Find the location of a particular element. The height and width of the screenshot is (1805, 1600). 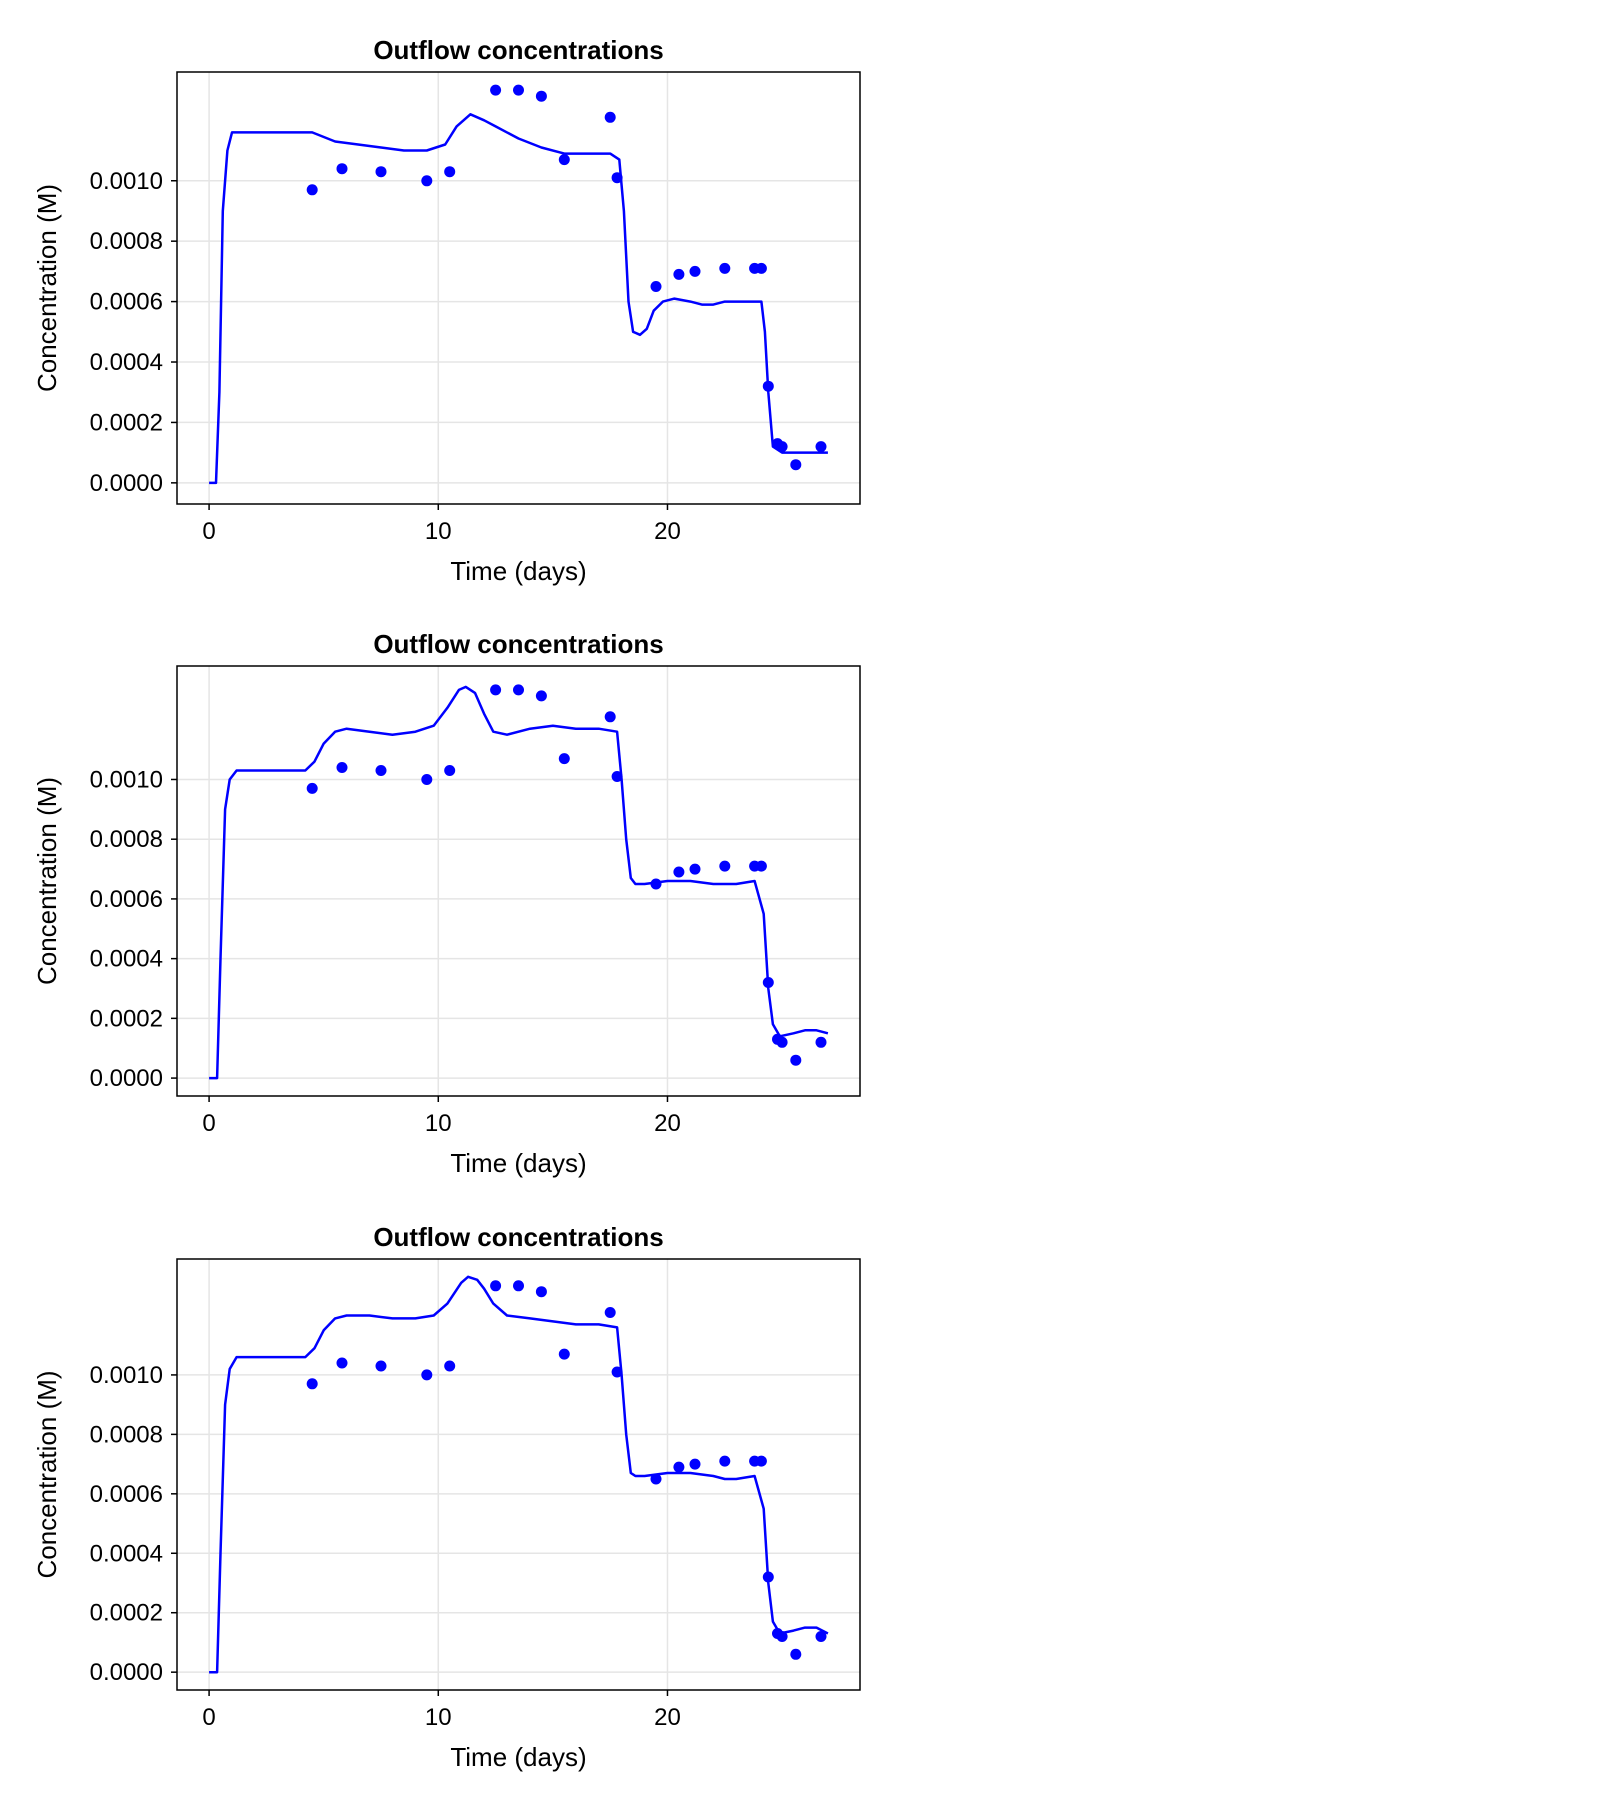

chart-2-model-line is located at coordinates (519, 882).